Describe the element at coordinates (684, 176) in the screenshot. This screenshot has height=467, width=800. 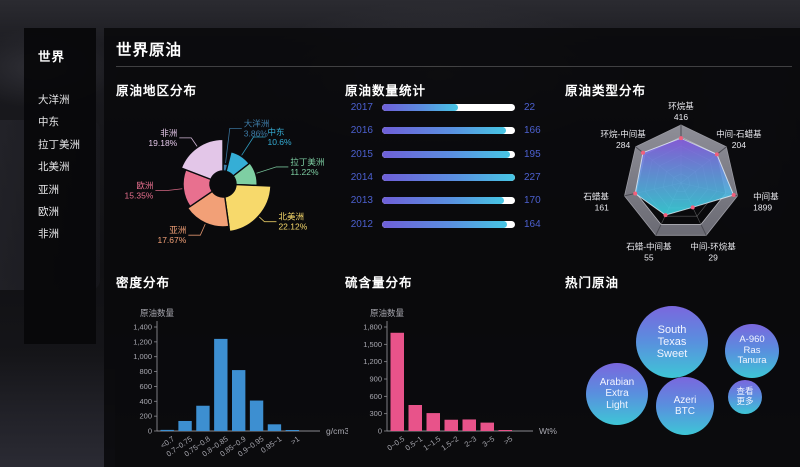
I see `radar-data-polygon` at that location.